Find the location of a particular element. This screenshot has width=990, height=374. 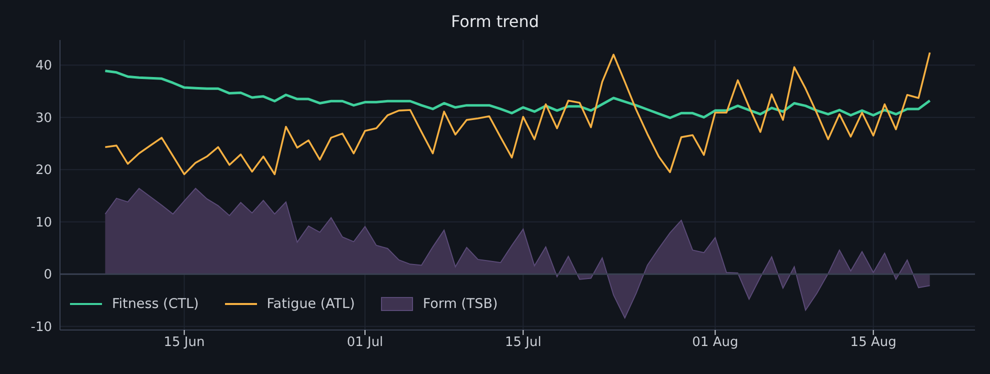

y-tick-label: 0 is located at coordinates (48, 275).